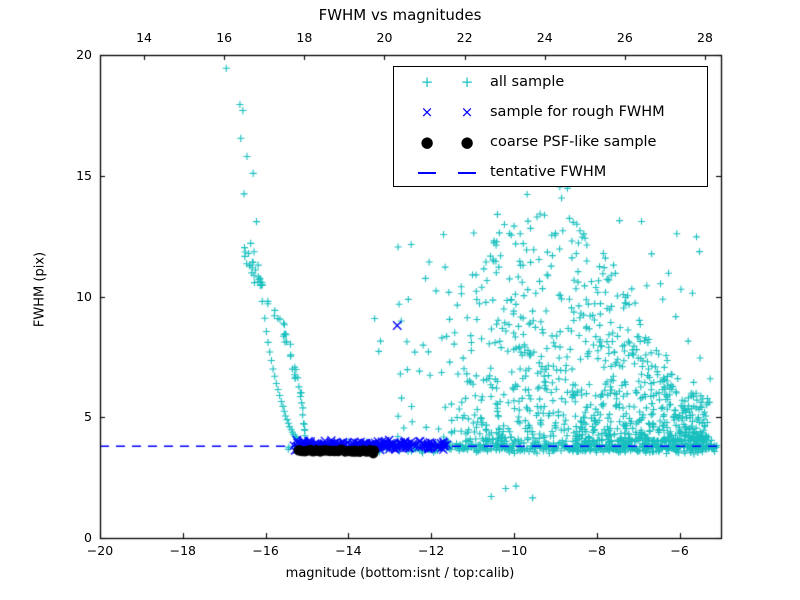 This screenshot has height=600, width=800. Describe the element at coordinates (384, 37) in the screenshot. I see `top-tick-label: 20` at that location.